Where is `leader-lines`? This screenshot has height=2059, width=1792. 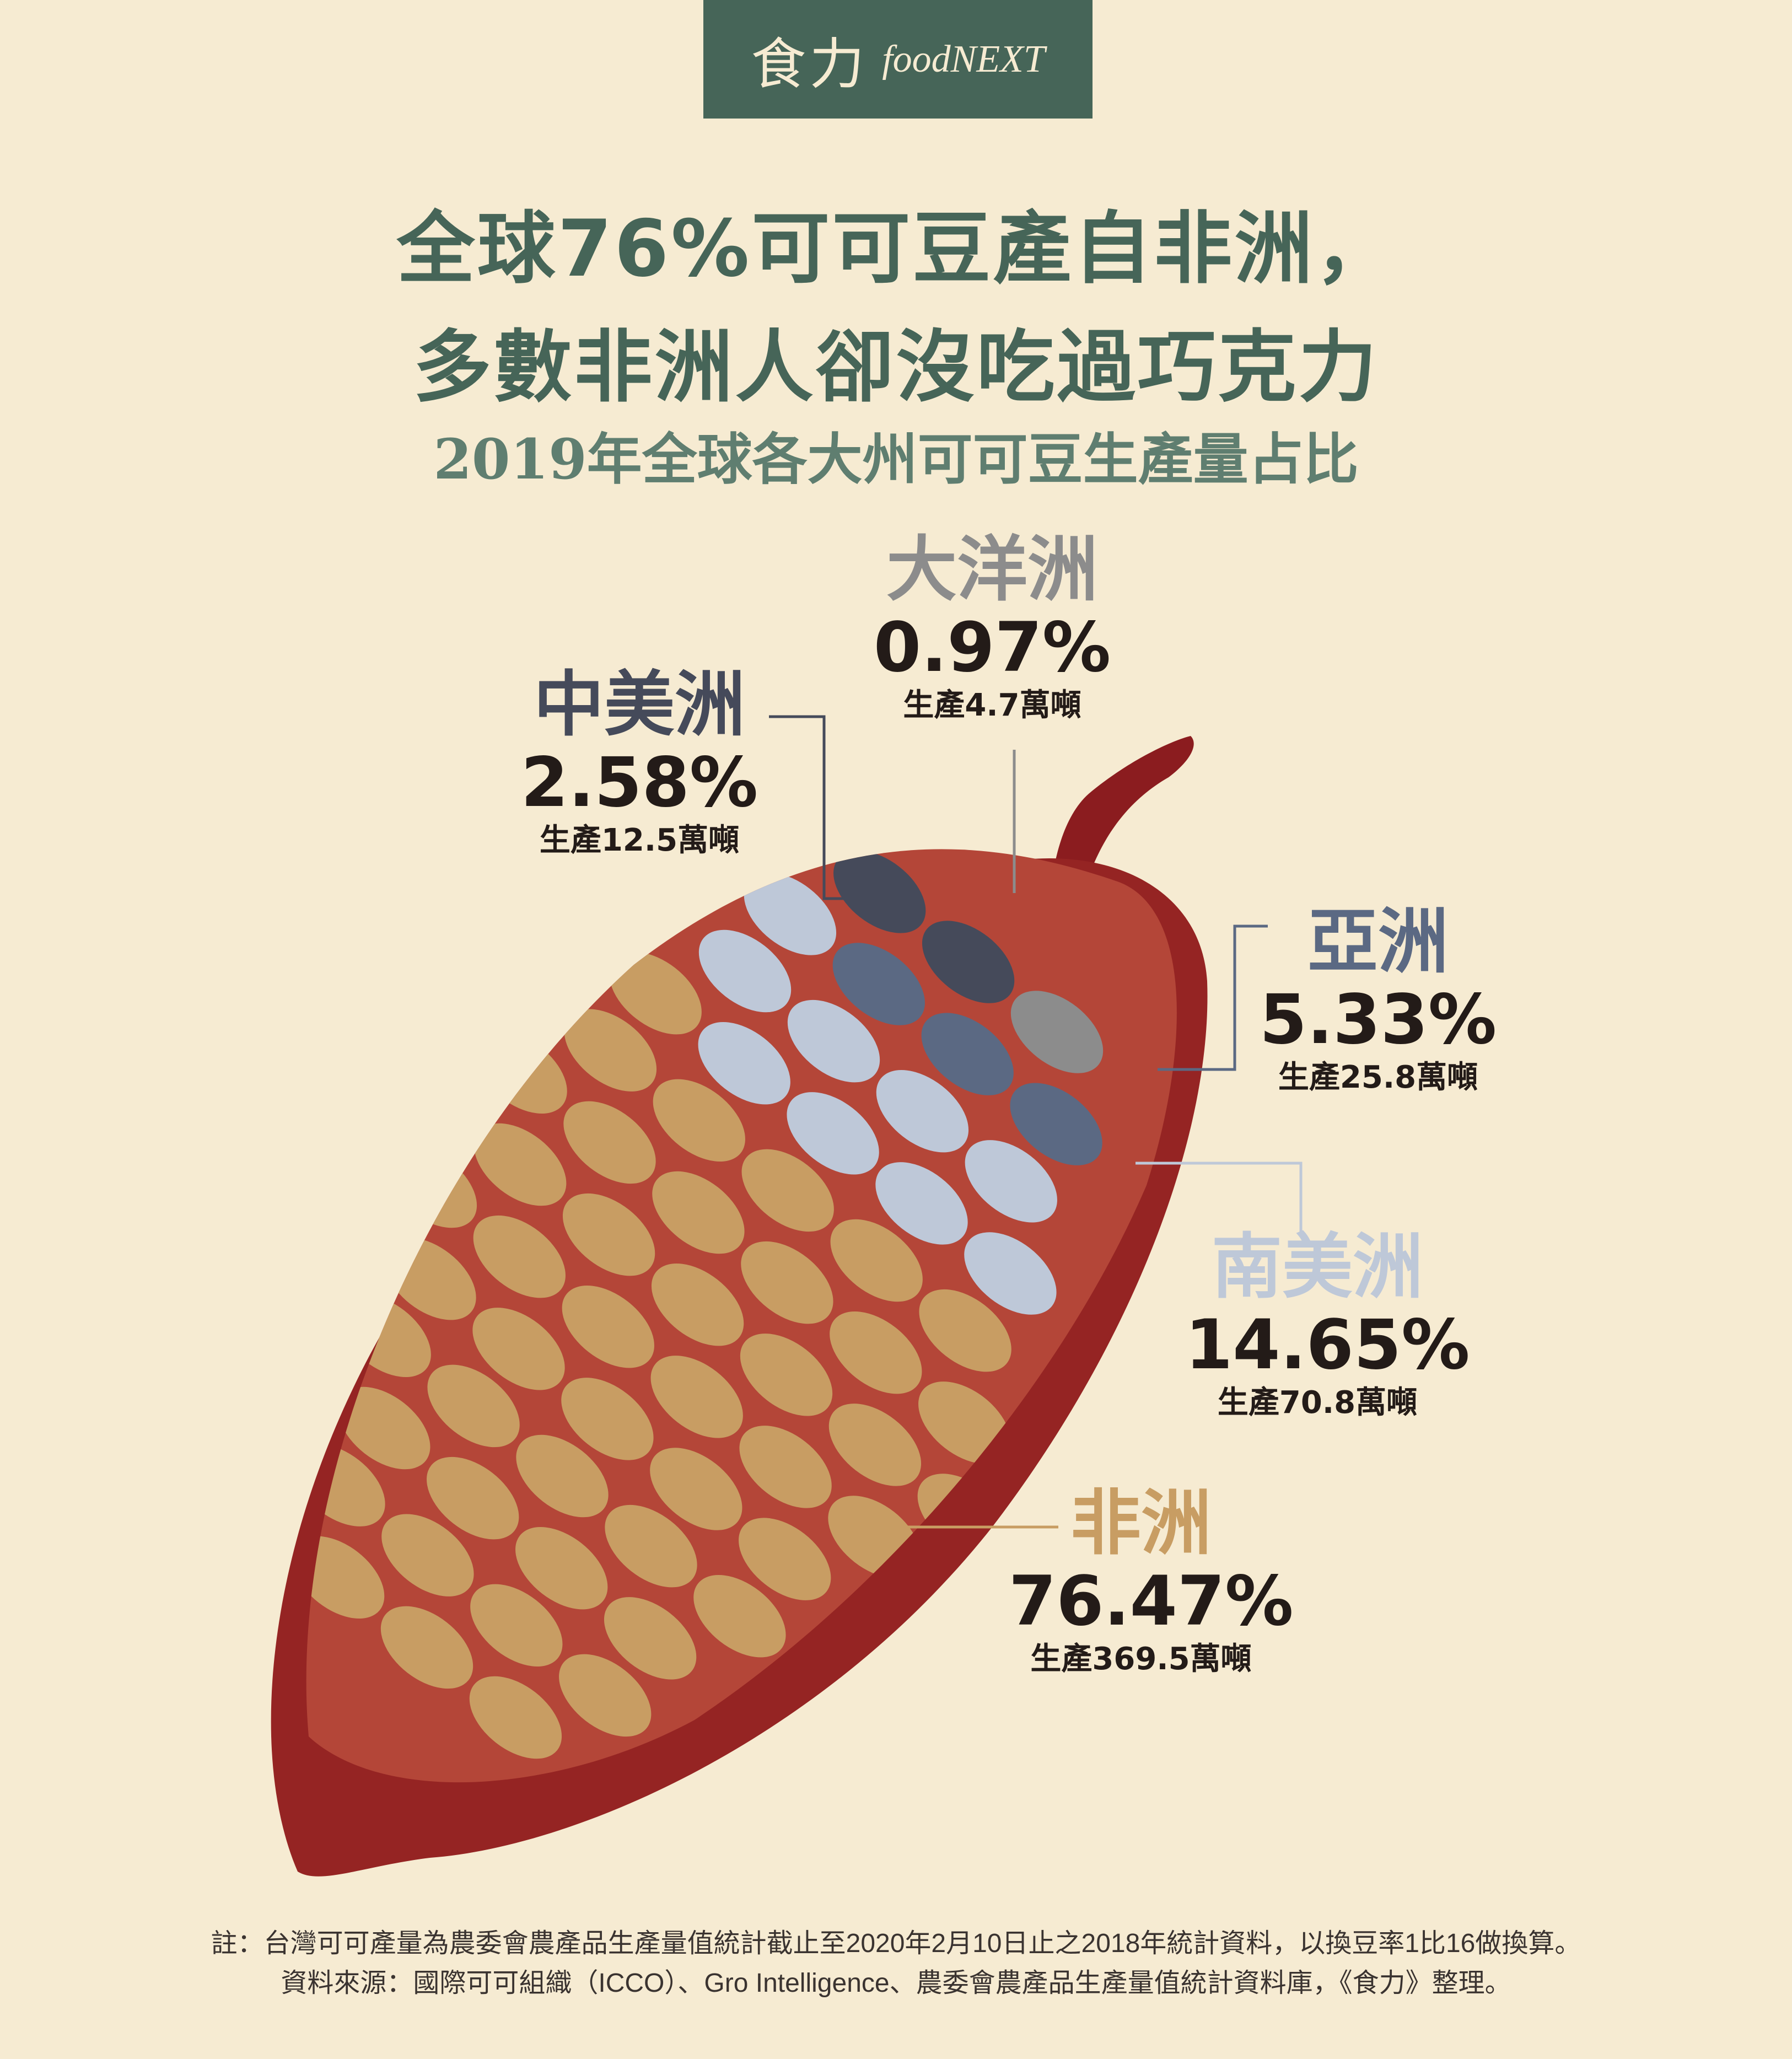 leader-lines is located at coordinates (1036, 1122).